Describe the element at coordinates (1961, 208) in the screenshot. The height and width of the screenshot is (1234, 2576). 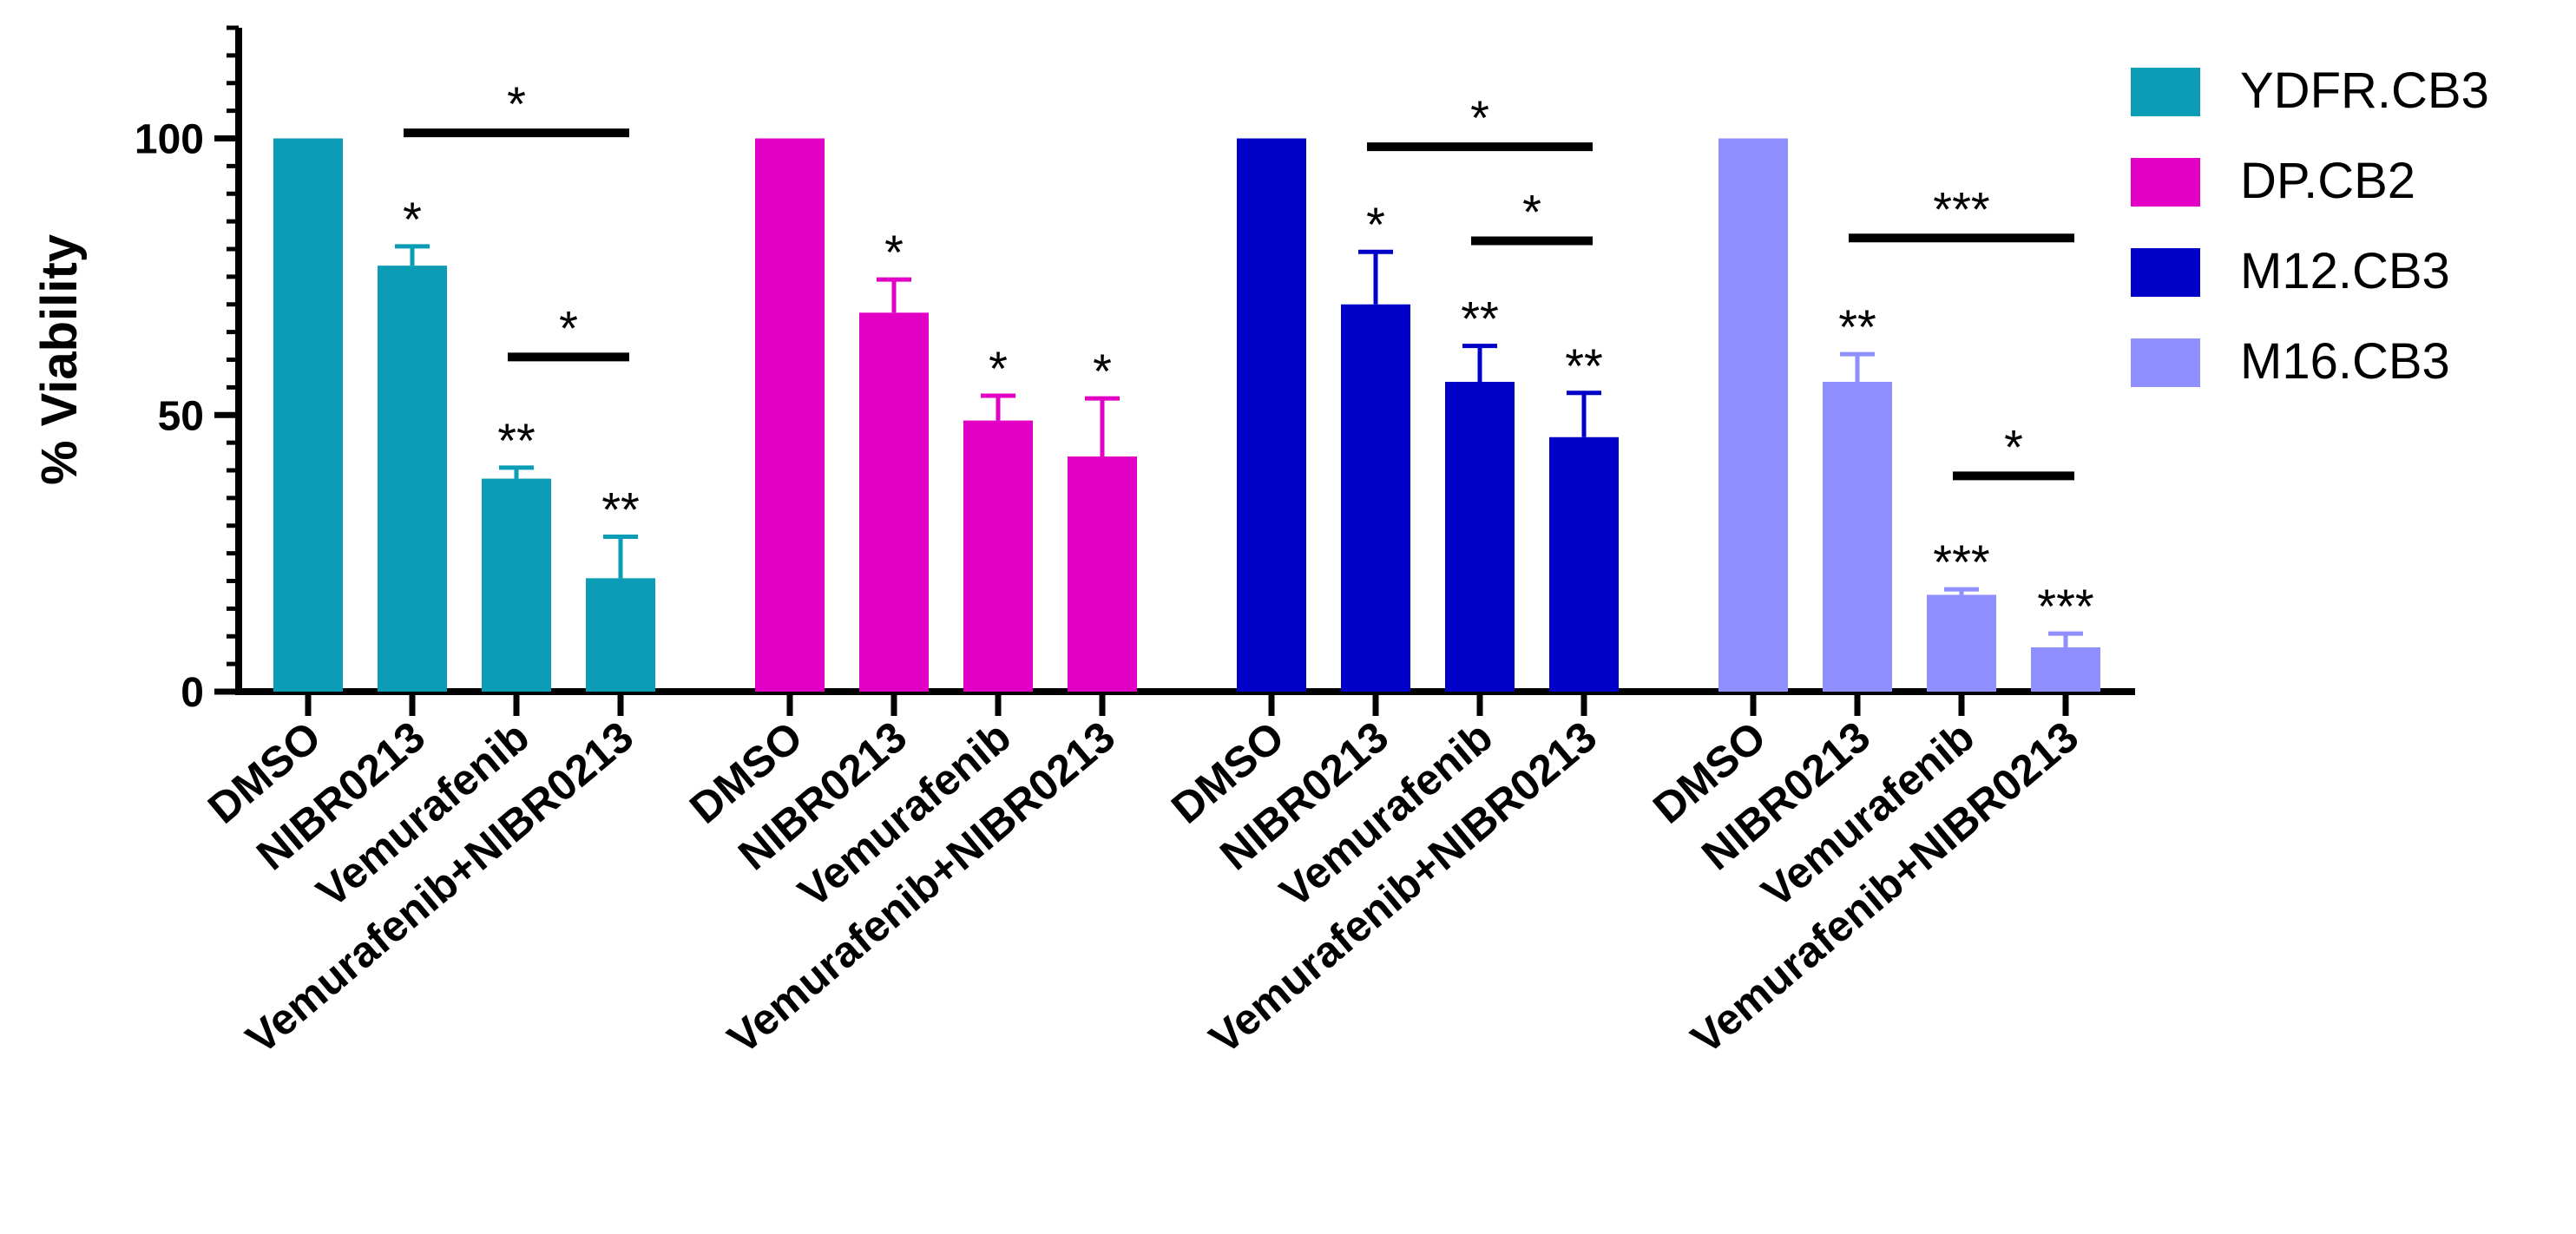
I see `bracket-significance-label: ***` at that location.